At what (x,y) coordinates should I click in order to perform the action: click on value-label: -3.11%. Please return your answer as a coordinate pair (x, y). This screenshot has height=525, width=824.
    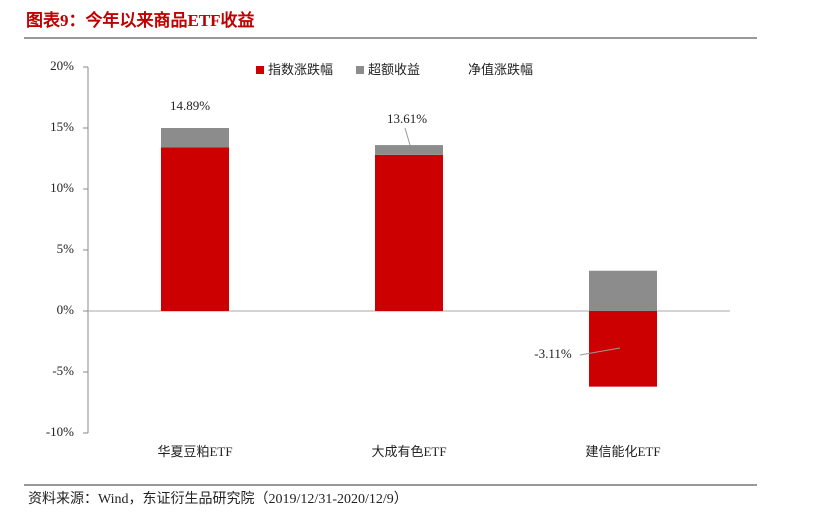
    Looking at the image, I should click on (553, 353).